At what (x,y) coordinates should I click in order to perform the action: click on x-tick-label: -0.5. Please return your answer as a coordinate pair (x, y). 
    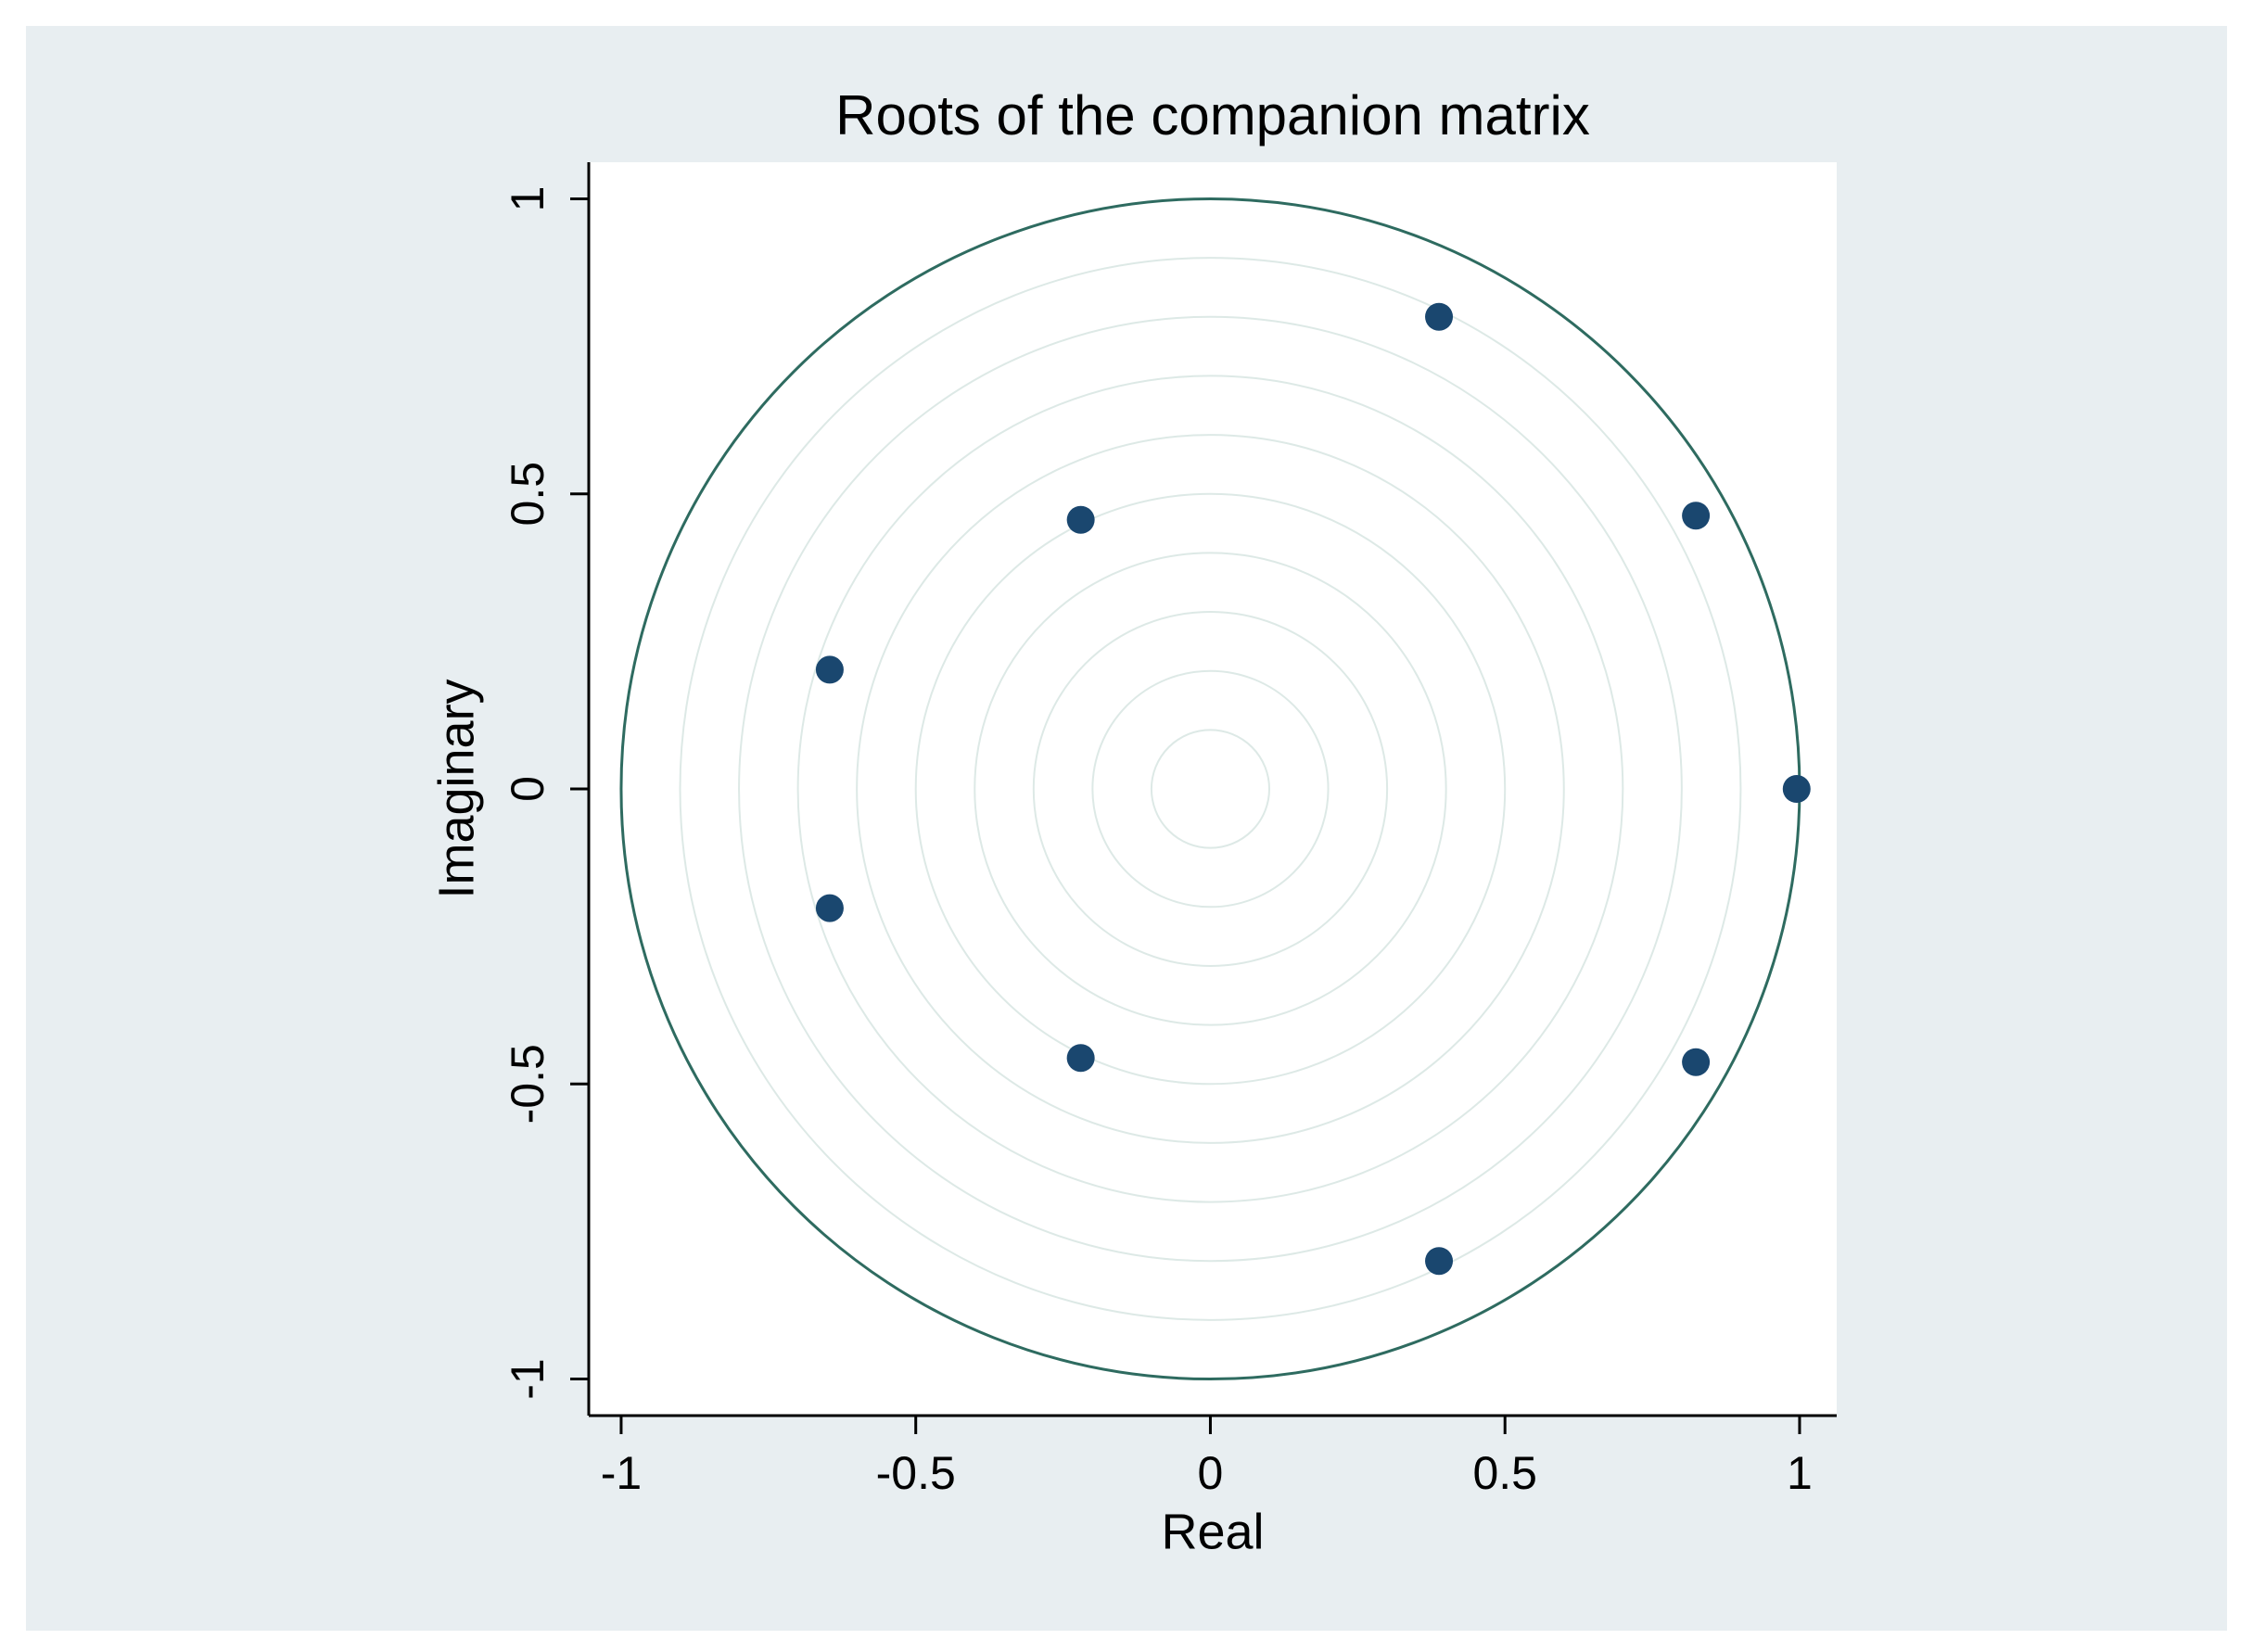
    Looking at the image, I should click on (916, 1473).